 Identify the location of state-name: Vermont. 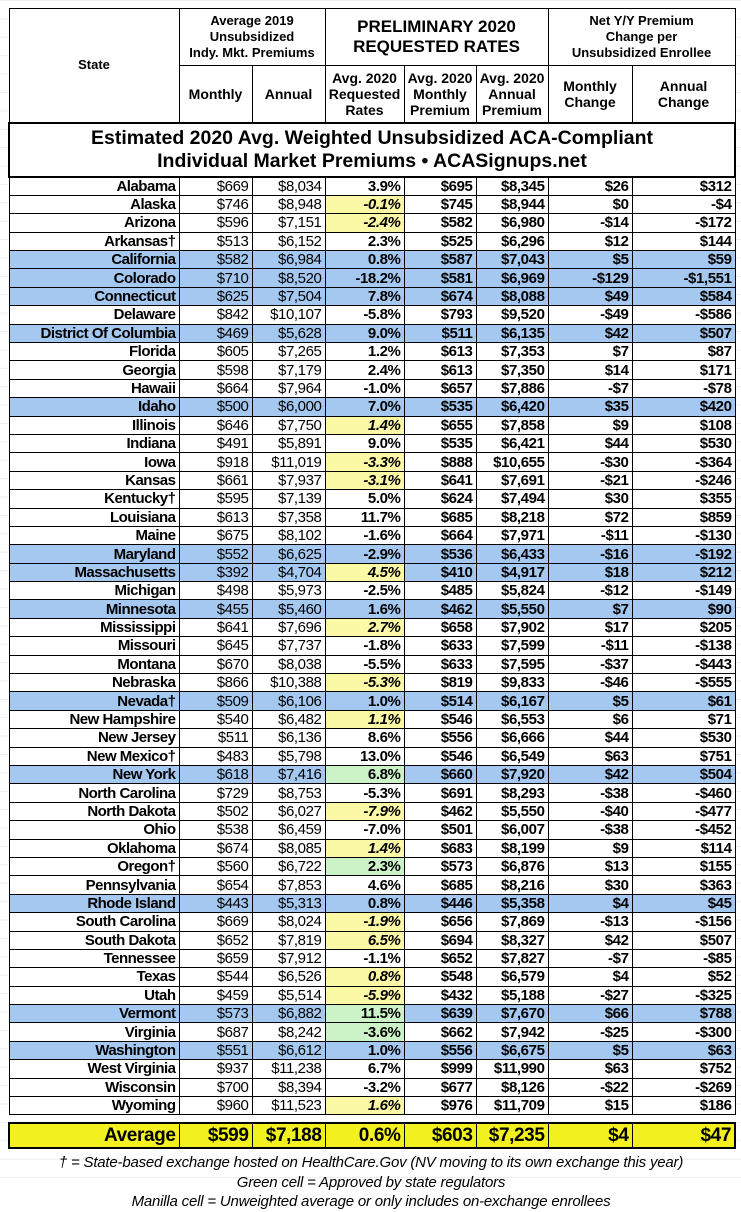
(94, 1014).